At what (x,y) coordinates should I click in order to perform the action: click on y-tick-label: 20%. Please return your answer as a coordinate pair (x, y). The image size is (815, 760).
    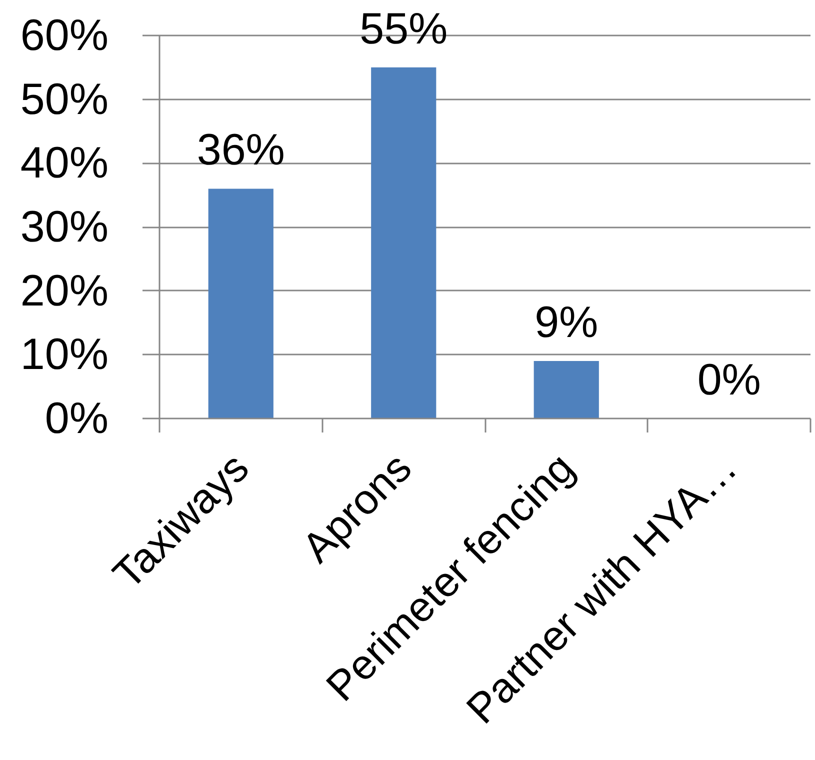
    Looking at the image, I should click on (64, 291).